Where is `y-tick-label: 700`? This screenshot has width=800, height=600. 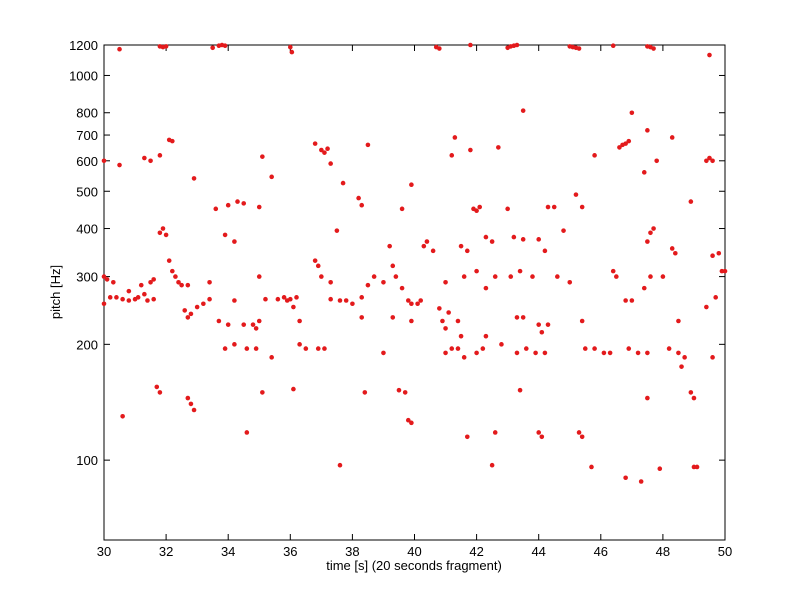
y-tick-label: 700 is located at coordinates (87, 135).